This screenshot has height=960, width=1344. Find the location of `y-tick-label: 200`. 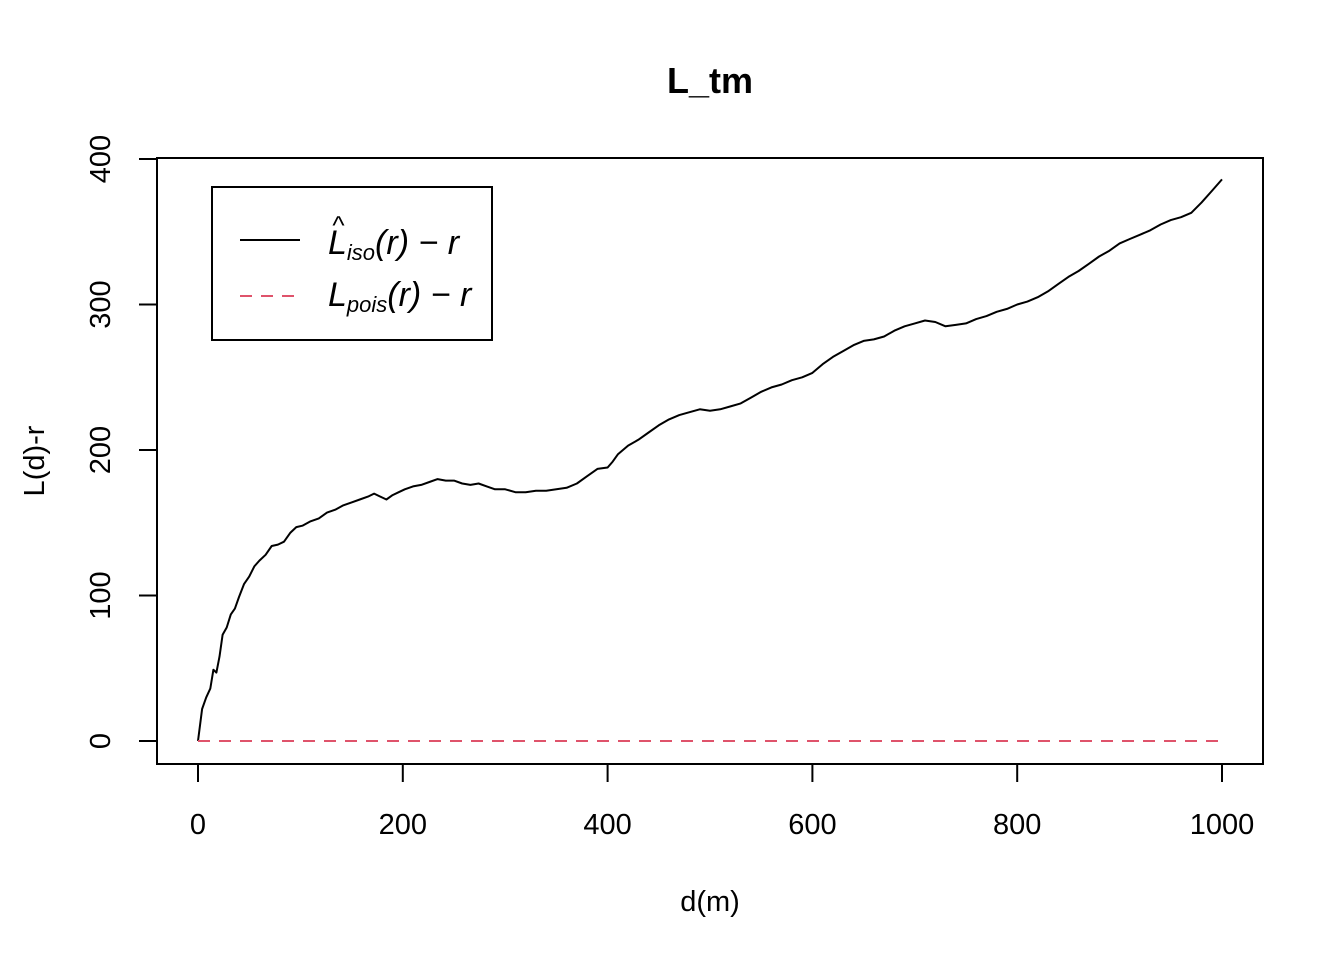

y-tick-label: 200 is located at coordinates (101, 450).